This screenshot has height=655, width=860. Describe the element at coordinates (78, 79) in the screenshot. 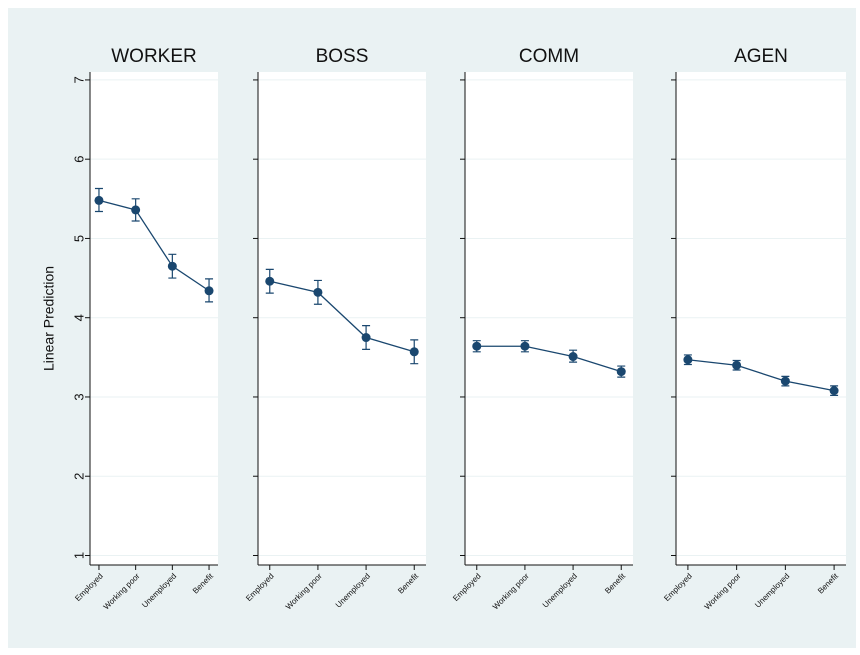

I see `y-tick-label: 7` at that location.